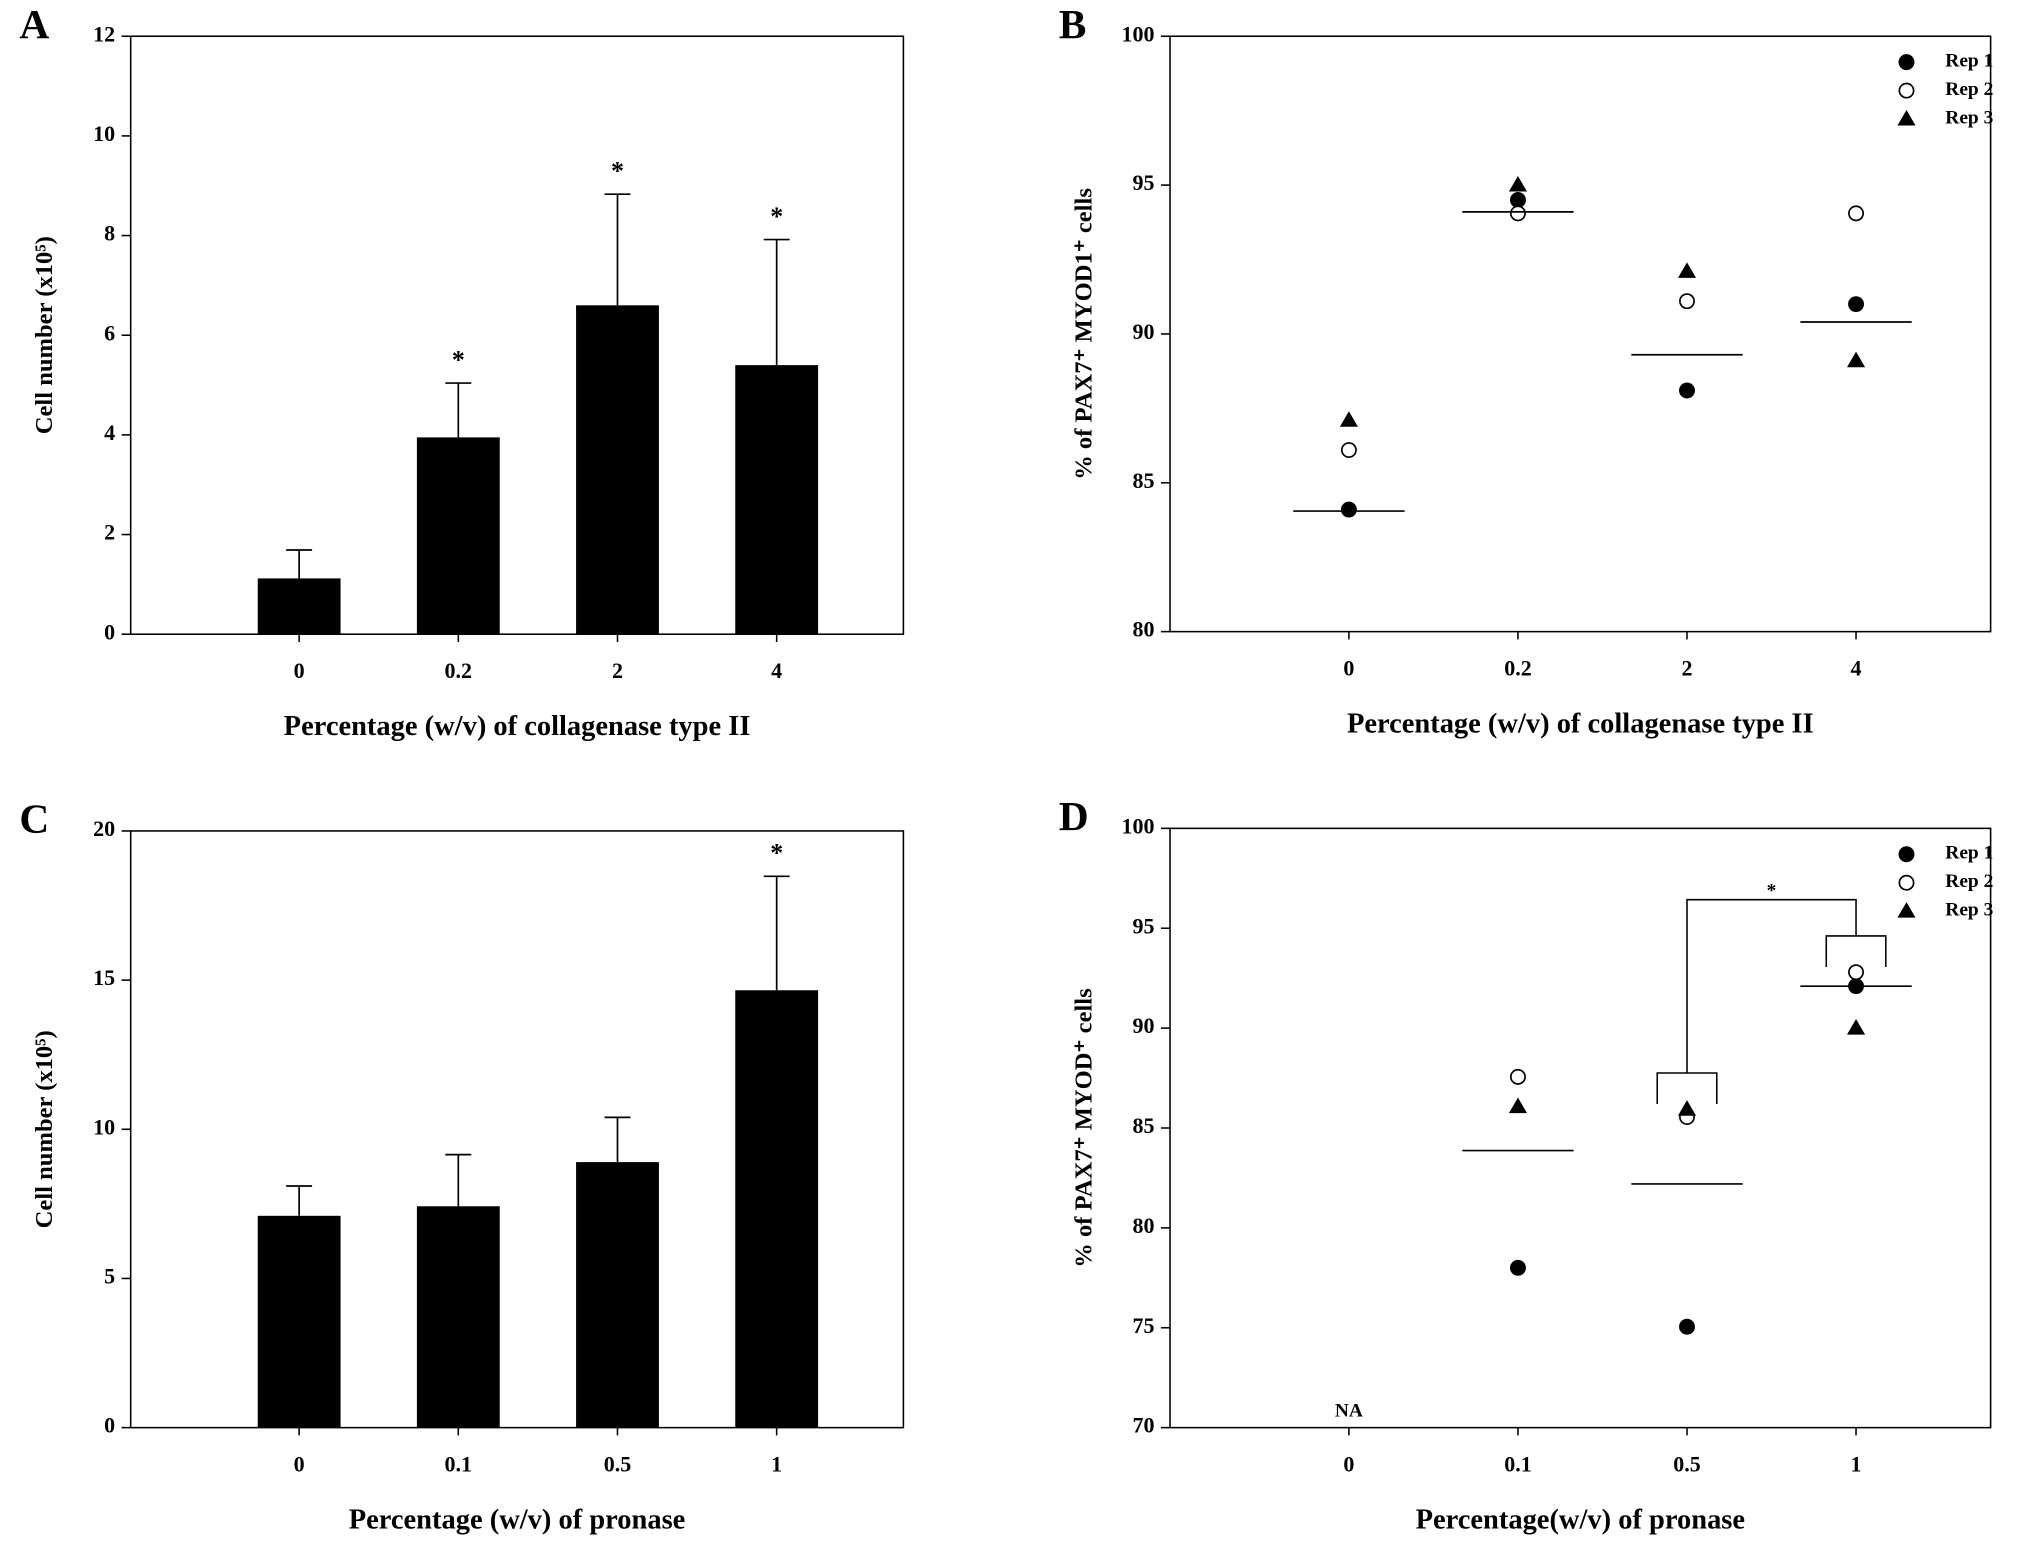 The width and height of the screenshot is (2032, 1548). Describe the element at coordinates (776, 1464) in the screenshot. I see `x-tick-label: 1` at that location.